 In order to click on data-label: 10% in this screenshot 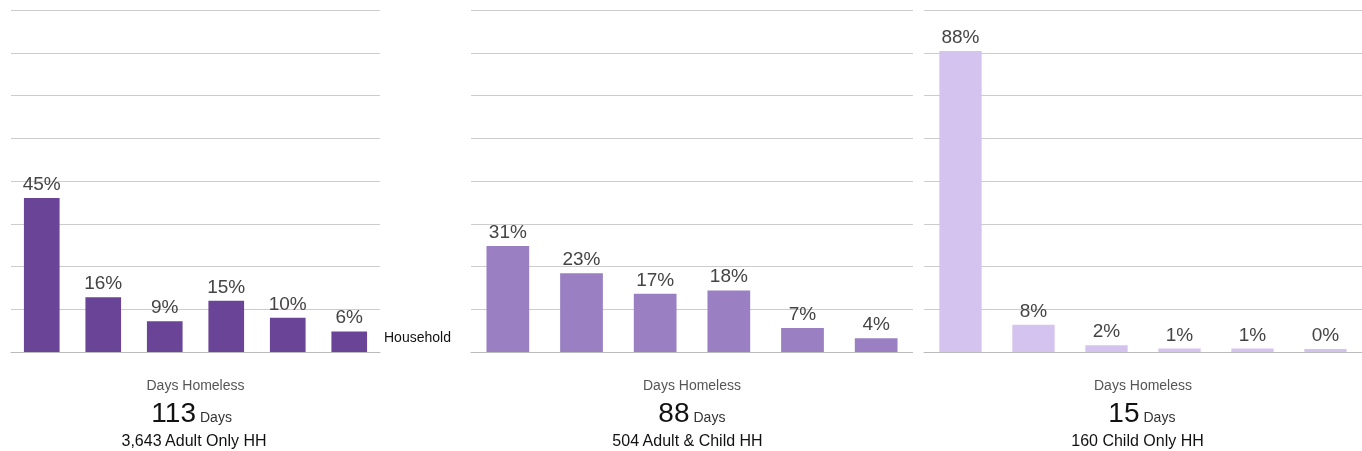, I will do `click(287, 303)`.